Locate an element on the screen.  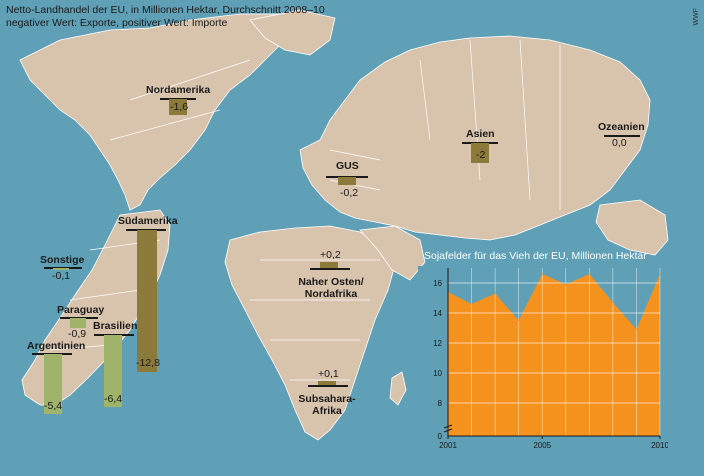
credit-label: WWF is located at coordinates (696, 17).